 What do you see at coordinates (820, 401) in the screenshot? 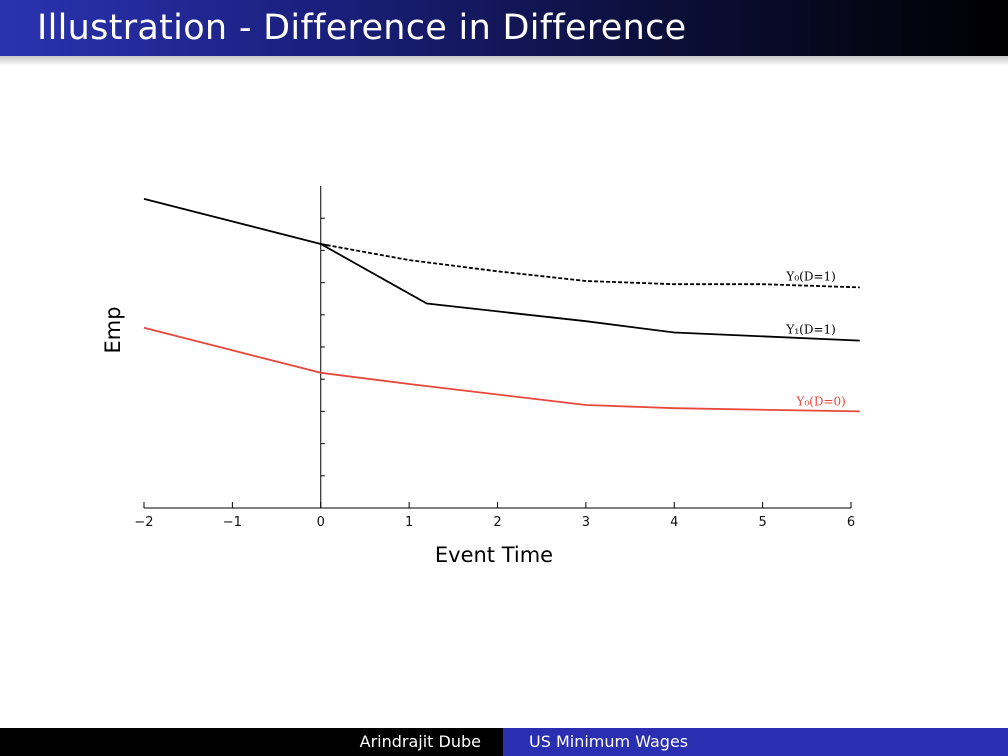
I see `series-label: Y₀(D=0)` at bounding box center [820, 401].